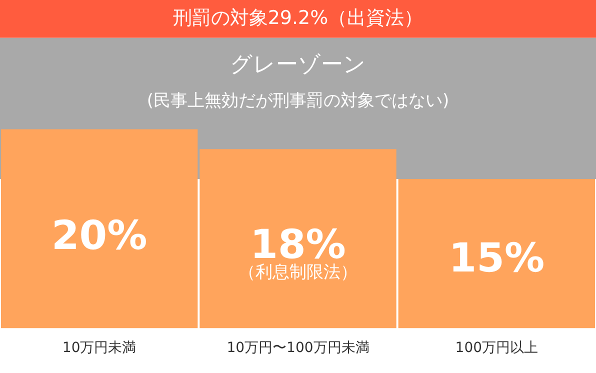  What do you see at coordinates (298, 17) in the screenshot?
I see `band-label: 刑罰の対象29.2%（出資法）` at bounding box center [298, 17].